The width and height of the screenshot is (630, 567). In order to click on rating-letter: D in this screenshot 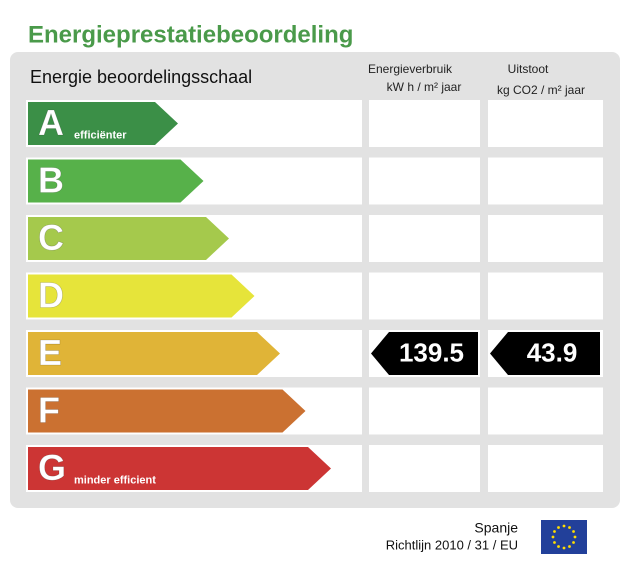, I will do `click(51, 295)`.